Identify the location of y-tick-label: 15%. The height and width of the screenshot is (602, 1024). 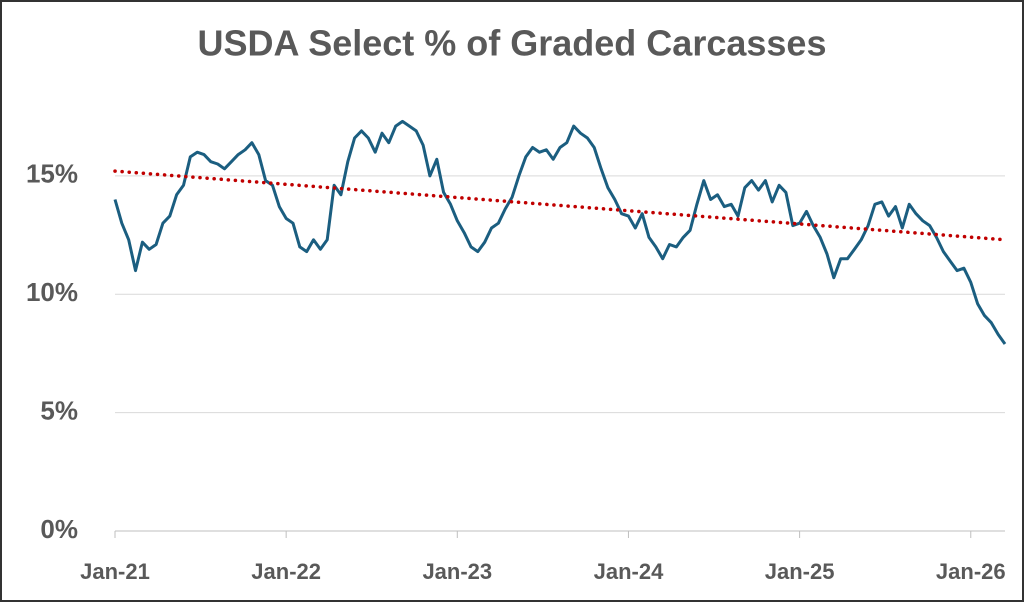
(52, 174).